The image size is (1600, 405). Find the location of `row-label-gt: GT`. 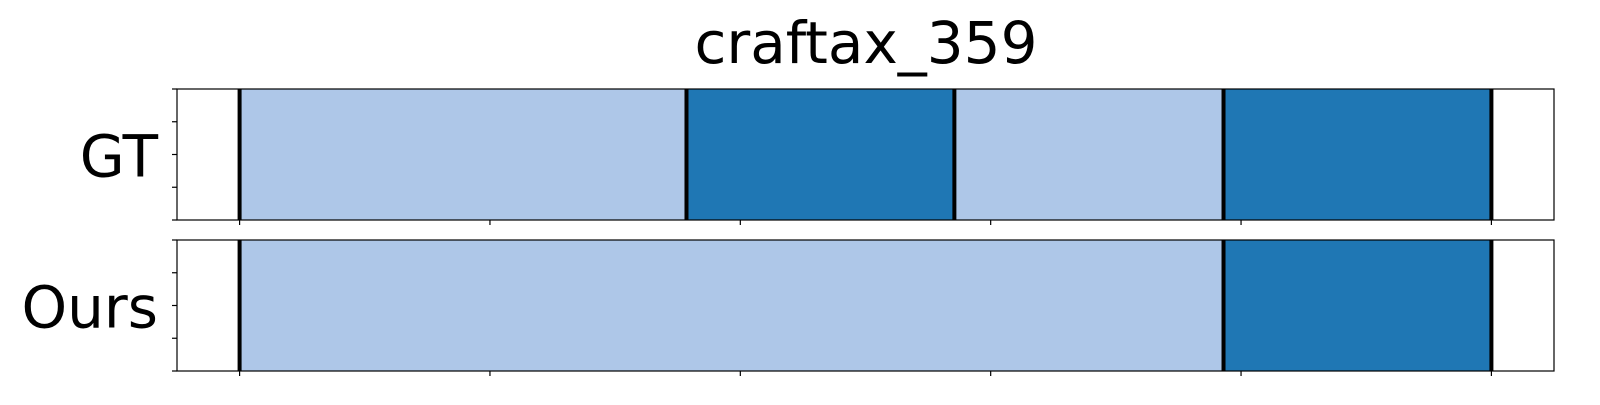

row-label-gt: GT is located at coordinates (119, 157).